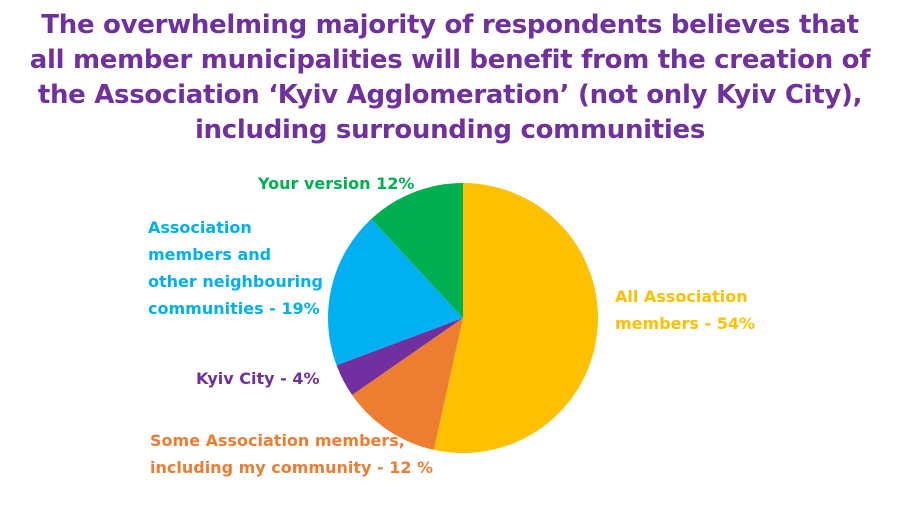  I want to click on slice-label: Kyiv City - 4%, so click(276, 378).